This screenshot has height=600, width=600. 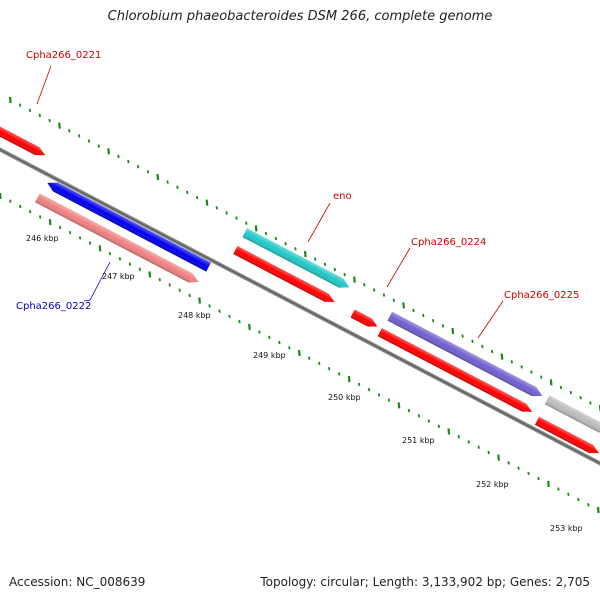 I want to click on gene-label-cpha266-0224: Cpha266_0224, so click(x=448, y=242).